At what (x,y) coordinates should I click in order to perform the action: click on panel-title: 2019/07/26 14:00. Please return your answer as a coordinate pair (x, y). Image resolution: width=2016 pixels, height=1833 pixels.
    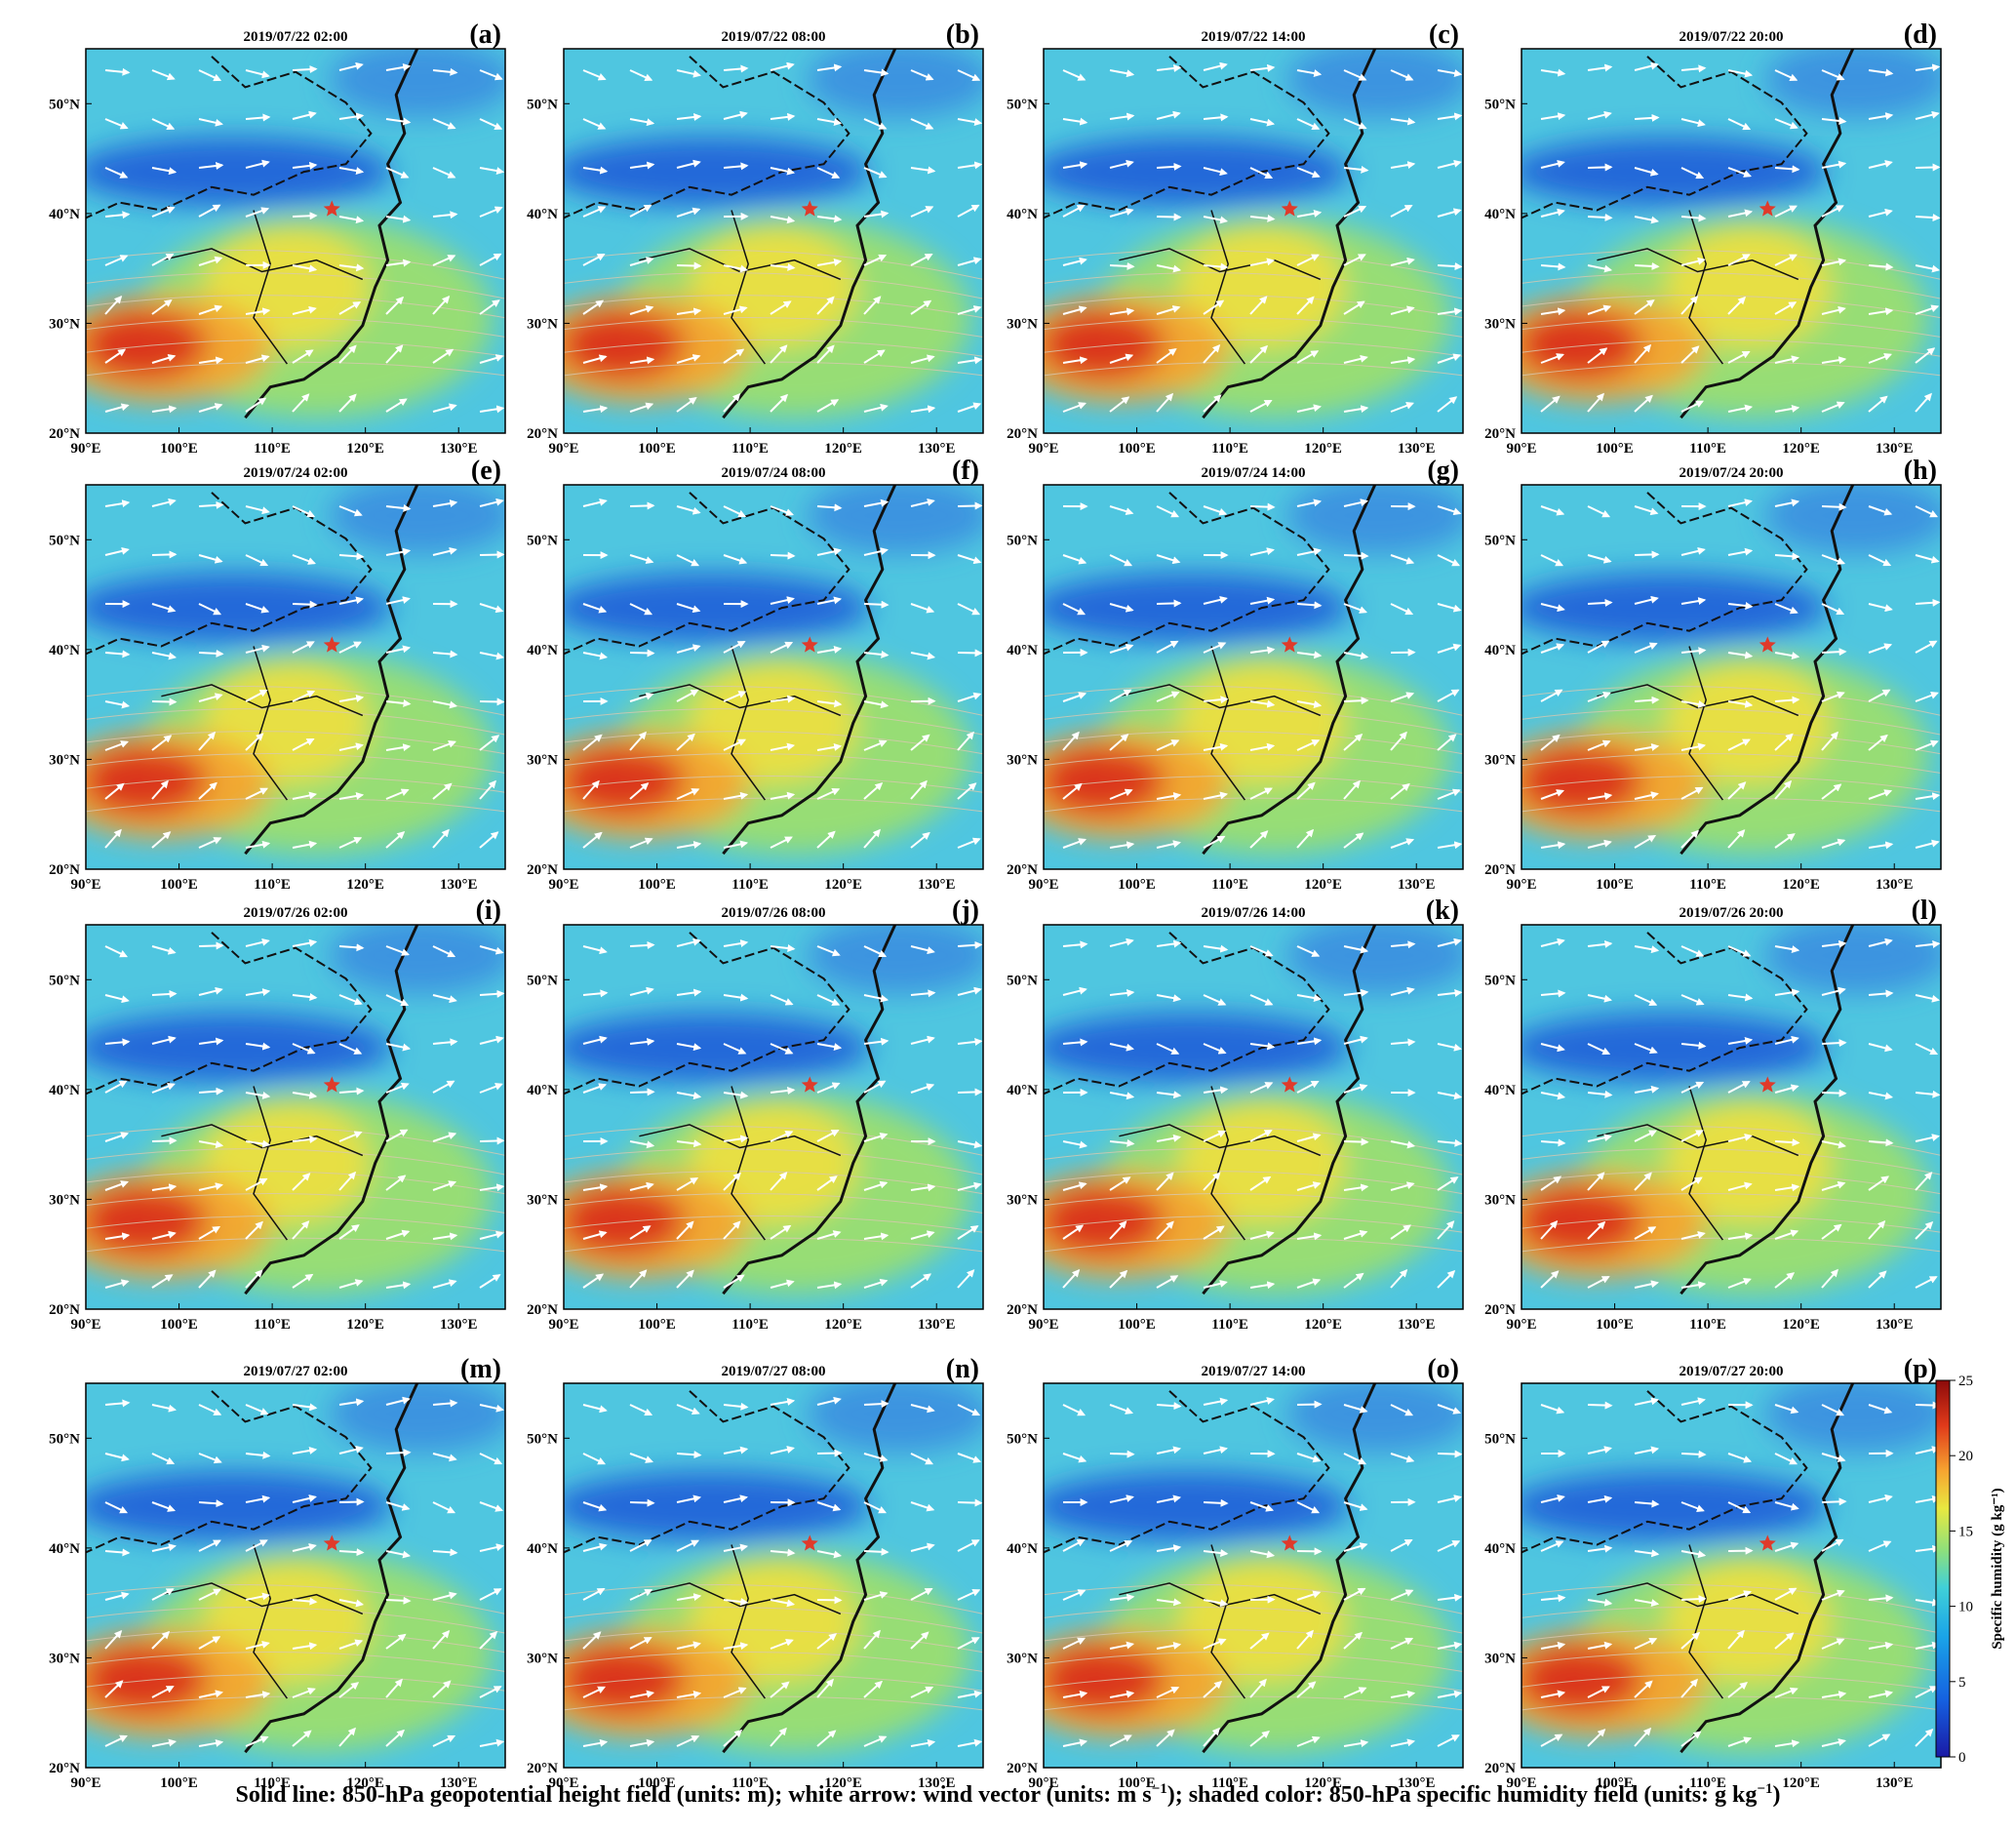
    Looking at the image, I should click on (1253, 913).